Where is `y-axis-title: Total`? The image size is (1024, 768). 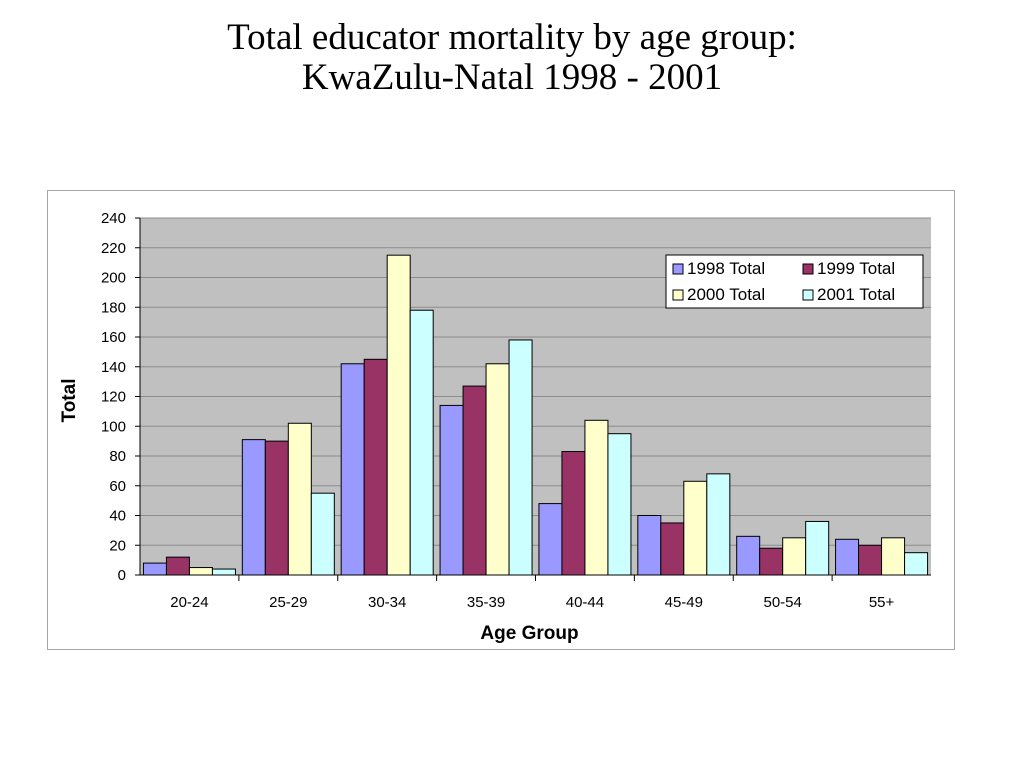 y-axis-title: Total is located at coordinates (69, 401).